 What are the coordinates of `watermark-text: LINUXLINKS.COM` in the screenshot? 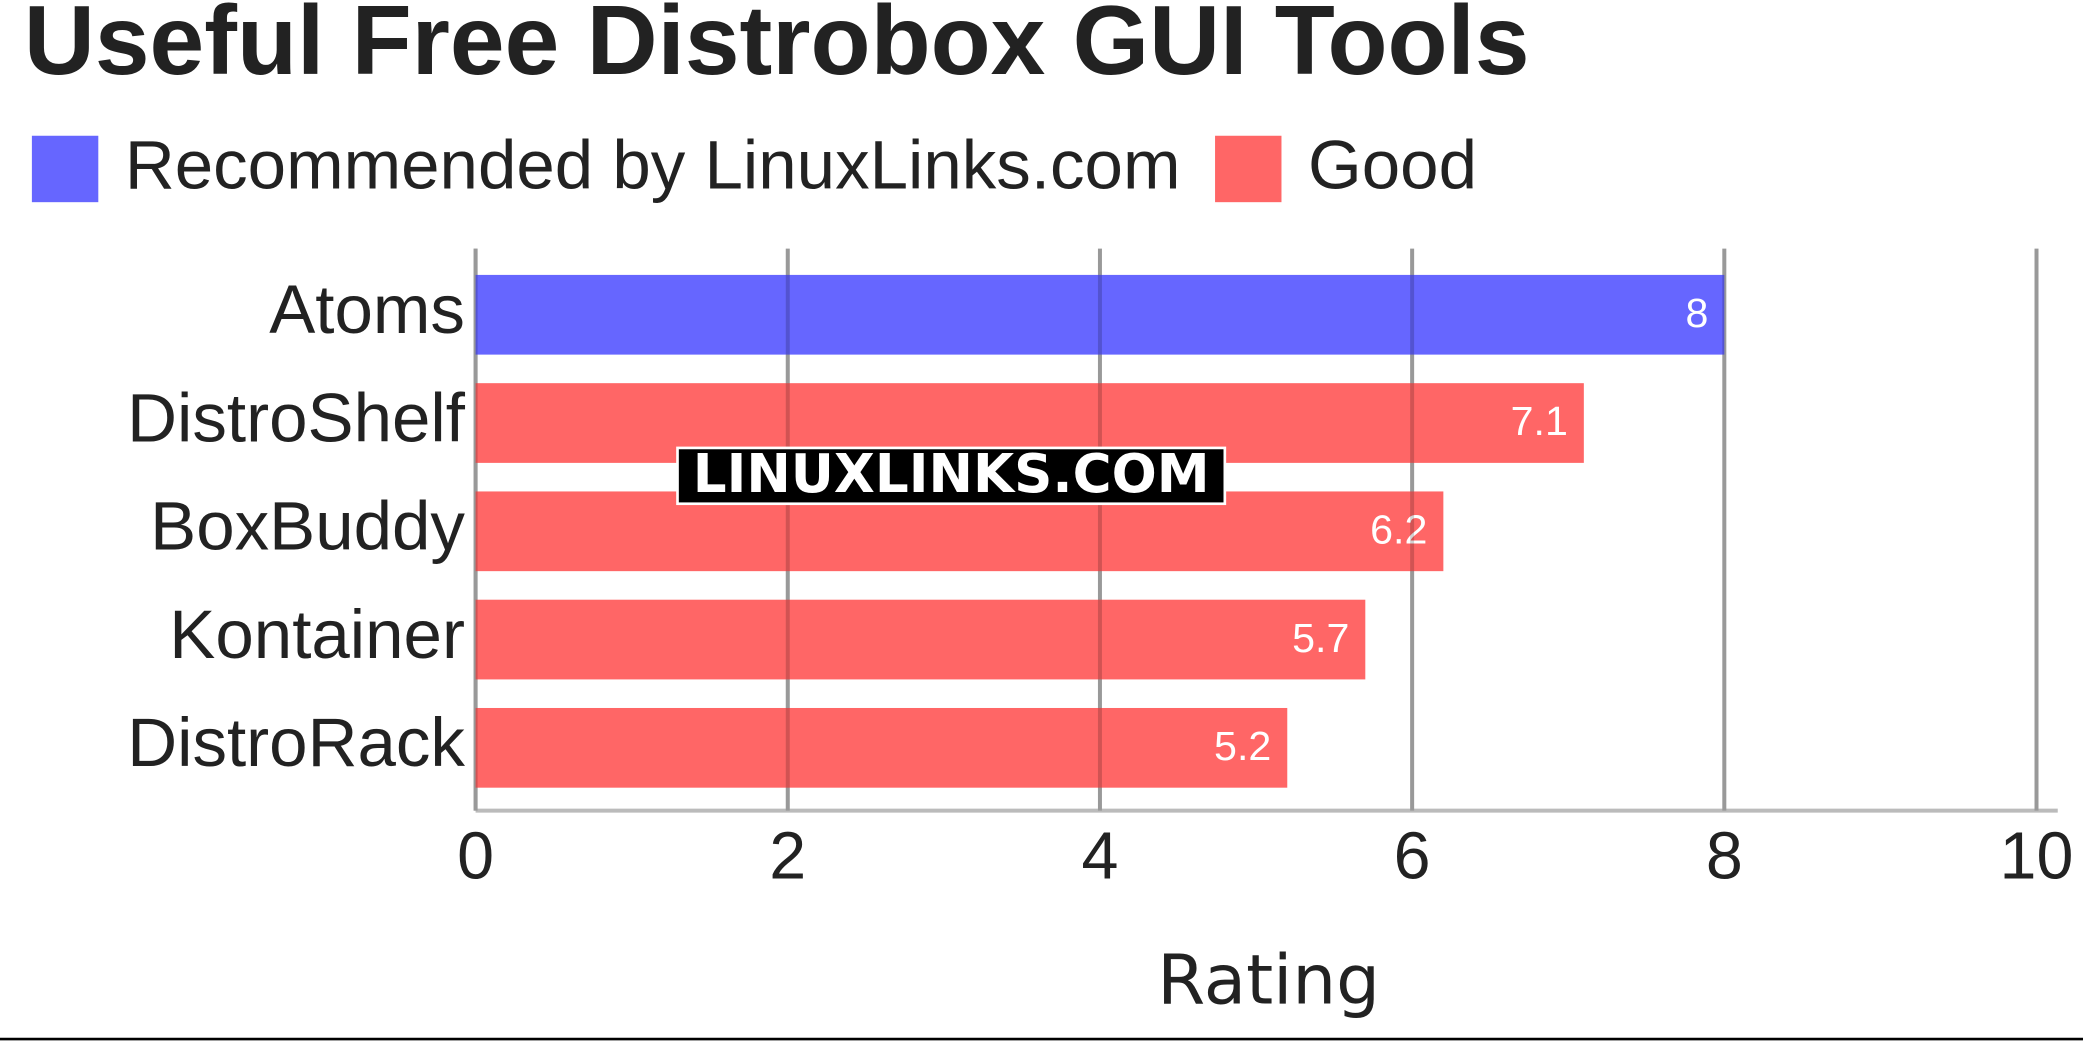 It's located at (951, 474).